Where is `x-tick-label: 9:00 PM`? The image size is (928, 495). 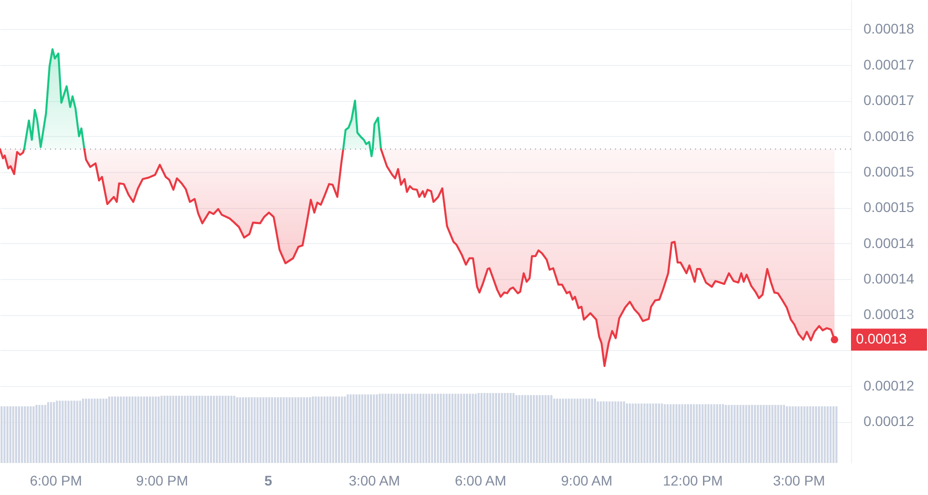
x-tick-label: 9:00 PM is located at coordinates (162, 480).